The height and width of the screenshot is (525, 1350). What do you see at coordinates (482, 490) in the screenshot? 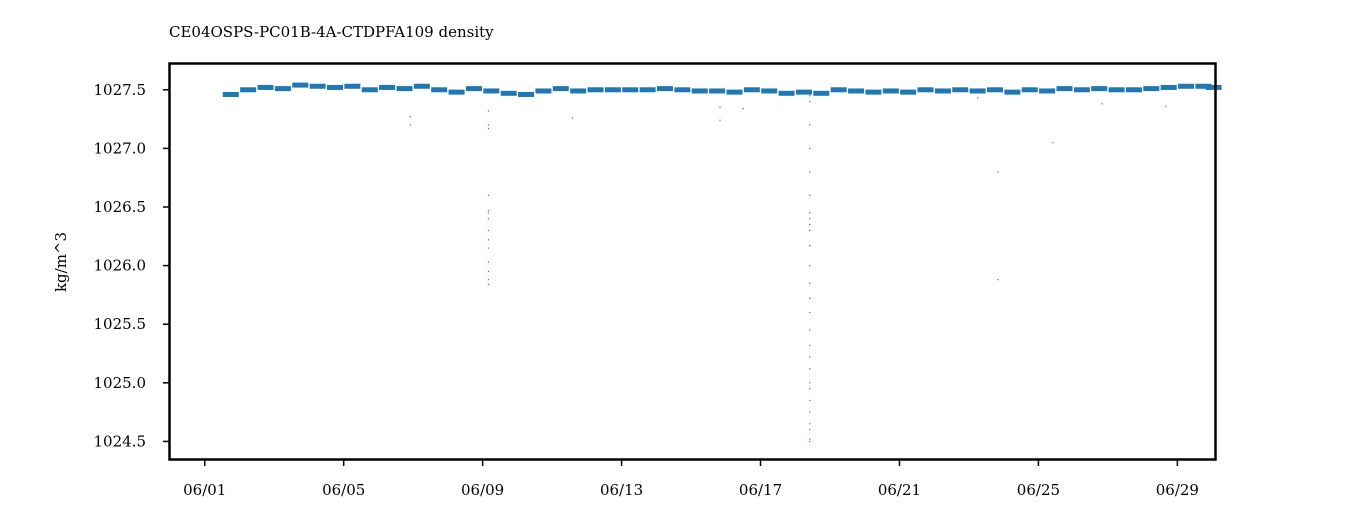
I see `x-tick-label: 06/09` at bounding box center [482, 490].